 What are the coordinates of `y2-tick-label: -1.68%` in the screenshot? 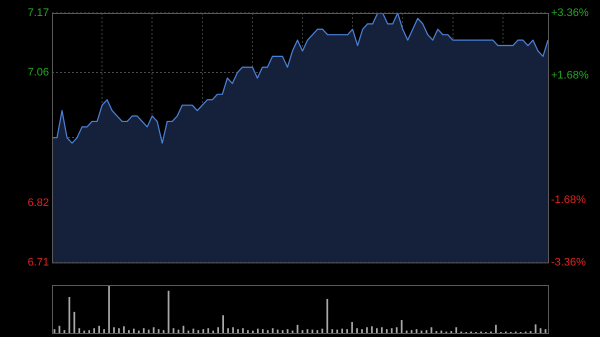 It's located at (568, 200).